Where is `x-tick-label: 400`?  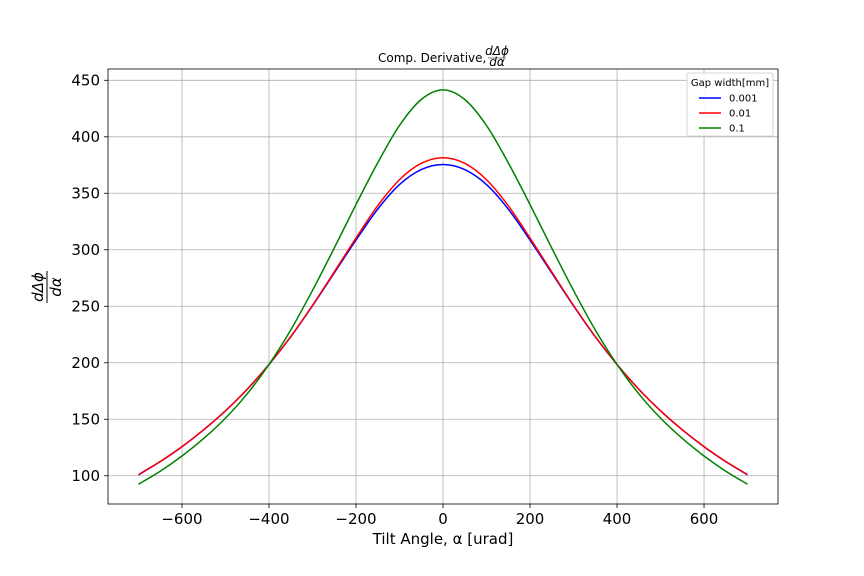 x-tick-label: 400 is located at coordinates (617, 519).